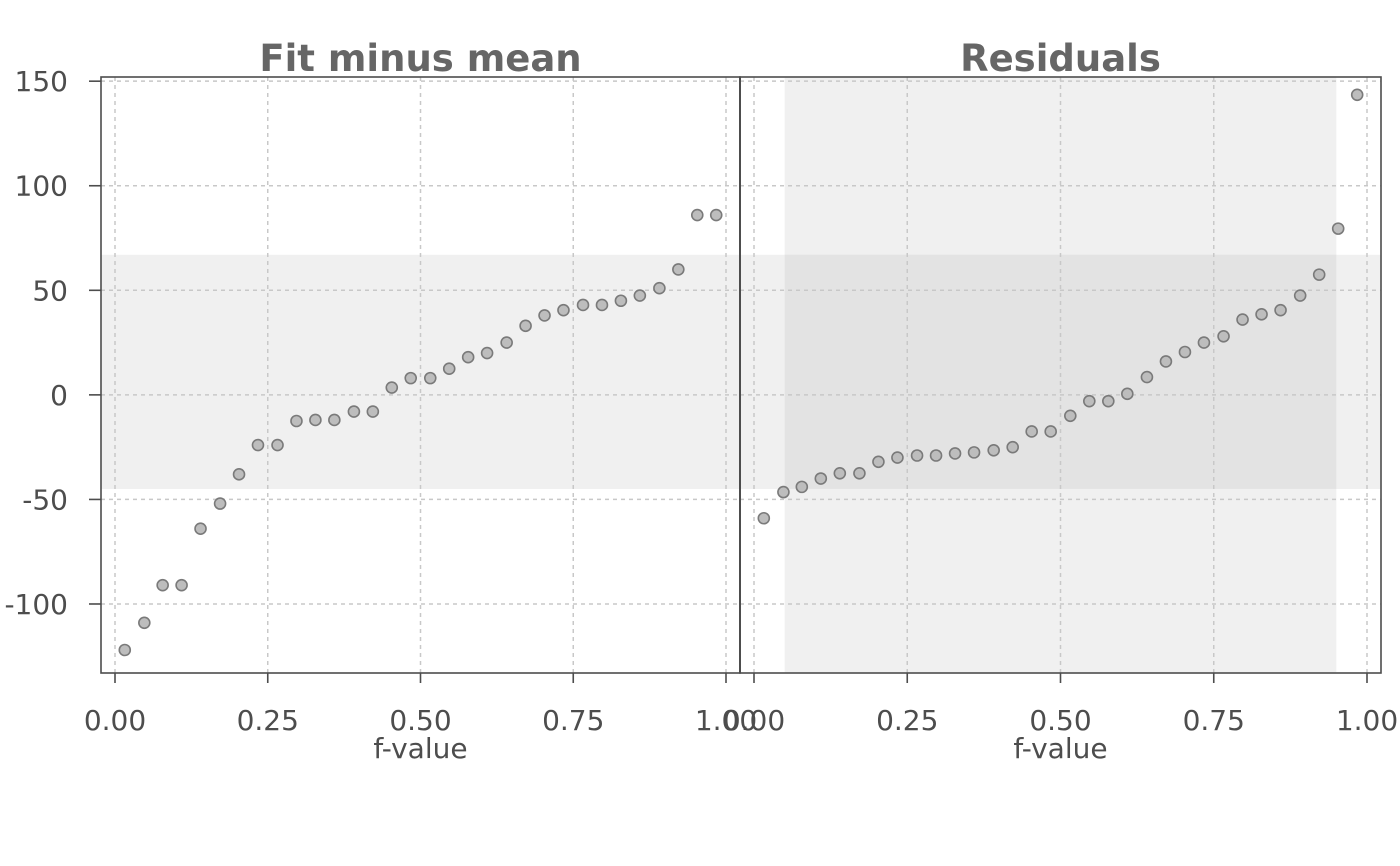  What do you see at coordinates (1060, 58) in the screenshot?
I see `panel-title: Residuals` at bounding box center [1060, 58].